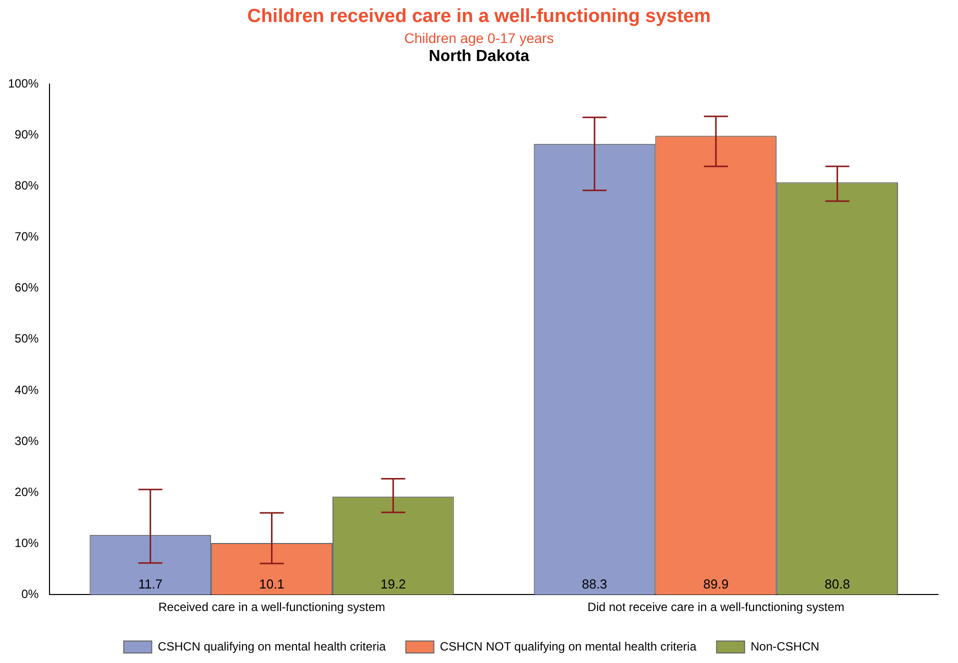 The image size is (958, 663). I want to click on data-label: 10.1, so click(271, 584).